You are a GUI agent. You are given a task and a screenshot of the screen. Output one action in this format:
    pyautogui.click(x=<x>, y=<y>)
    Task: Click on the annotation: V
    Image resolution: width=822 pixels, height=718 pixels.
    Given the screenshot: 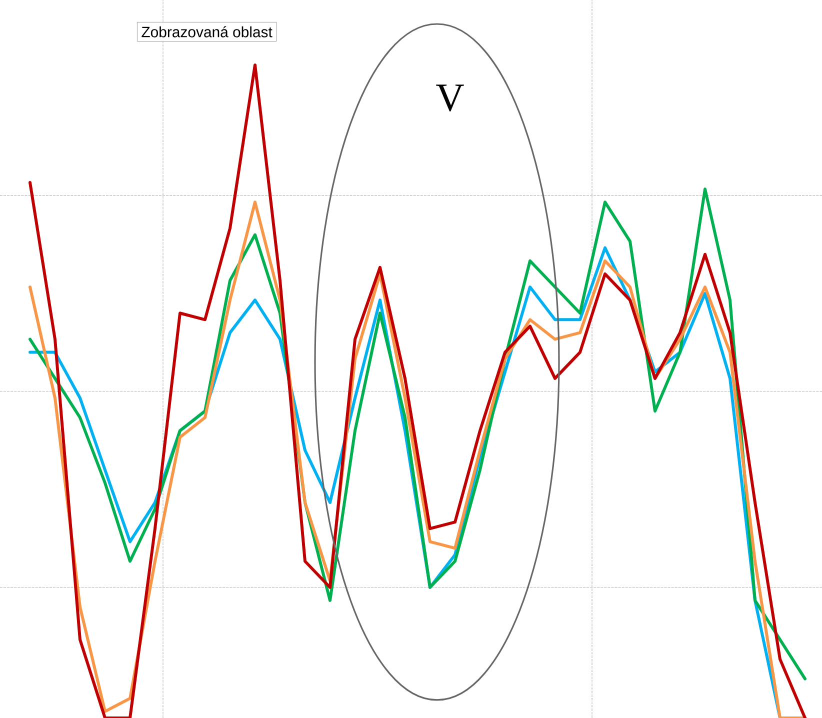 What is the action you would take?
    pyautogui.click(x=450, y=98)
    